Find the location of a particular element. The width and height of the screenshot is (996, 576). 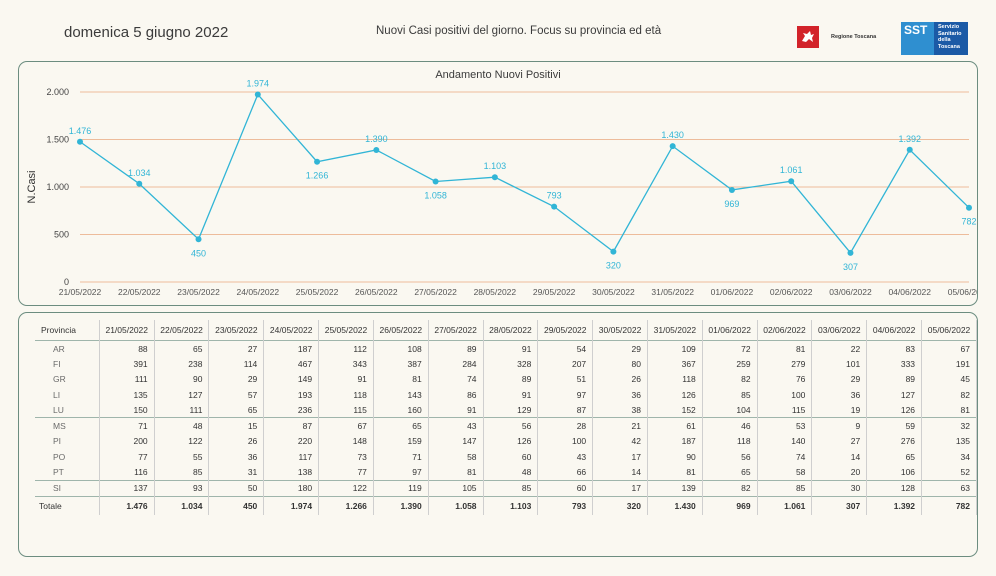

column-header-date: 01/06/2022 is located at coordinates (730, 330).